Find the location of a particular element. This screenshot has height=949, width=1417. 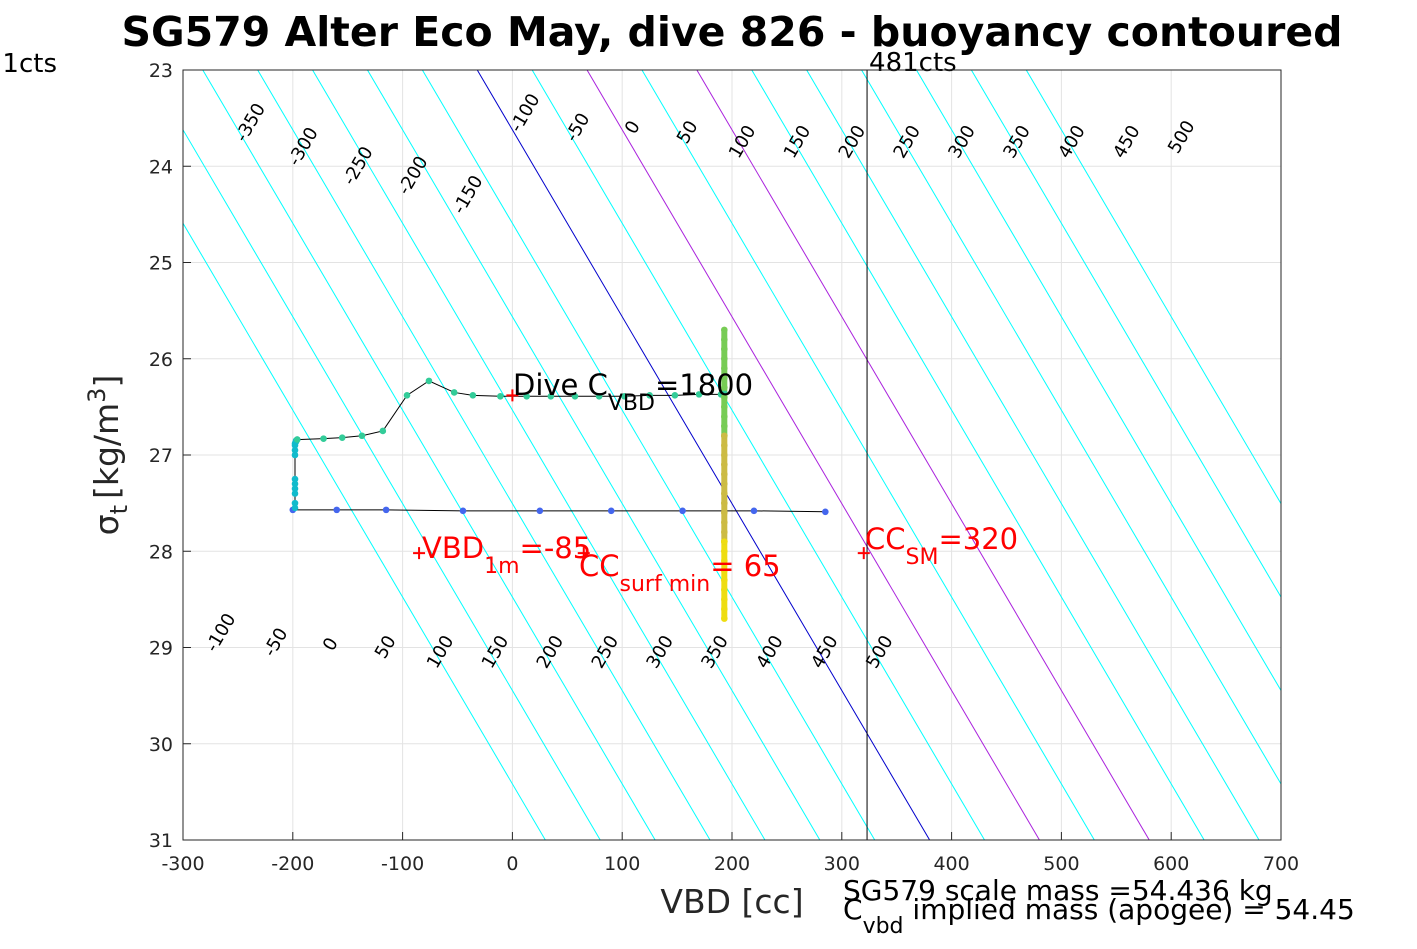

x-tick-label: 0 is located at coordinates (512, 864).